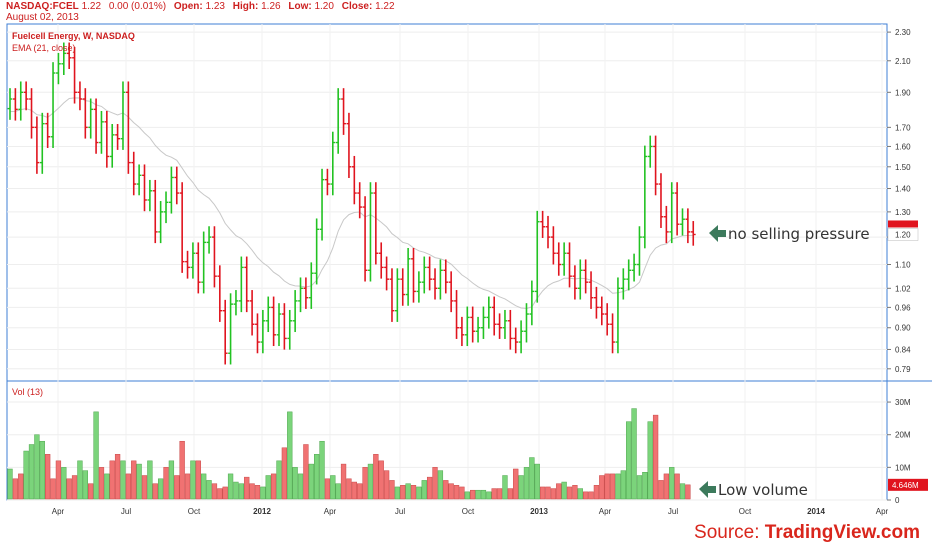  I want to click on price-tick-label: 2.30, so click(903, 32).